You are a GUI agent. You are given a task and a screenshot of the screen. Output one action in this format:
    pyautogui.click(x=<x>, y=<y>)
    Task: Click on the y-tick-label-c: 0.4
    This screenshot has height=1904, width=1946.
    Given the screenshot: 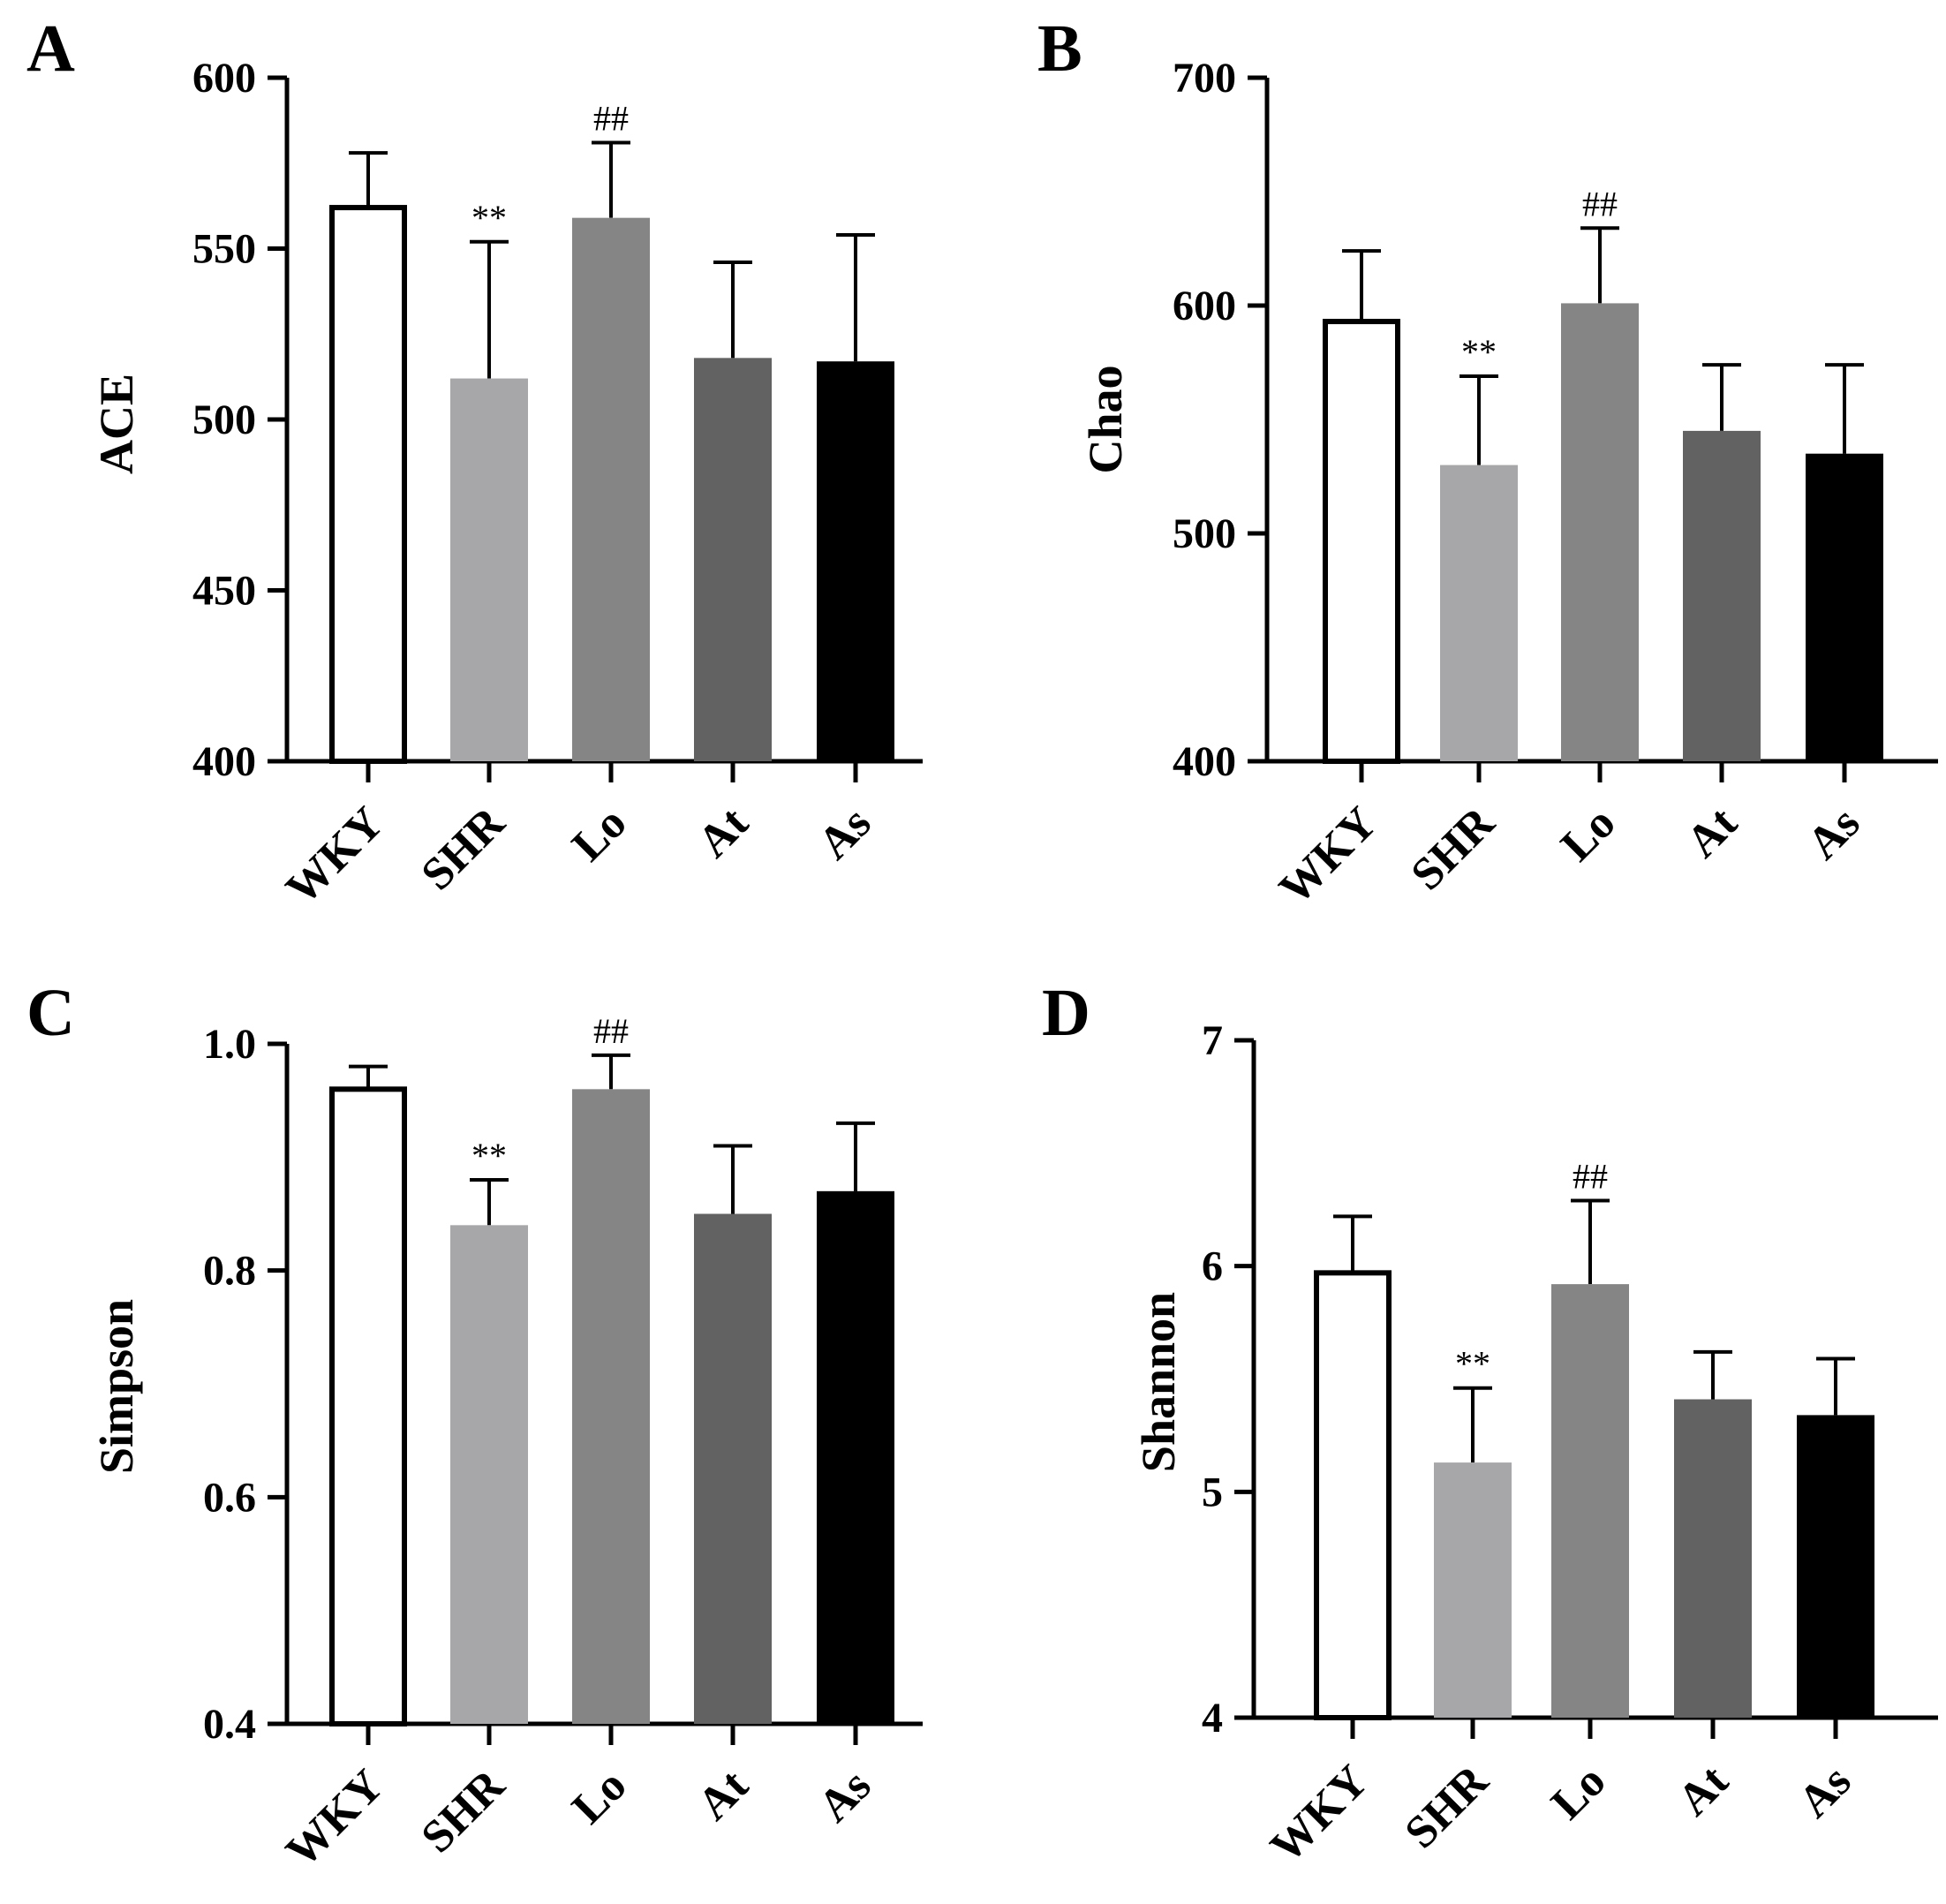 What is the action you would take?
    pyautogui.click(x=230, y=1724)
    